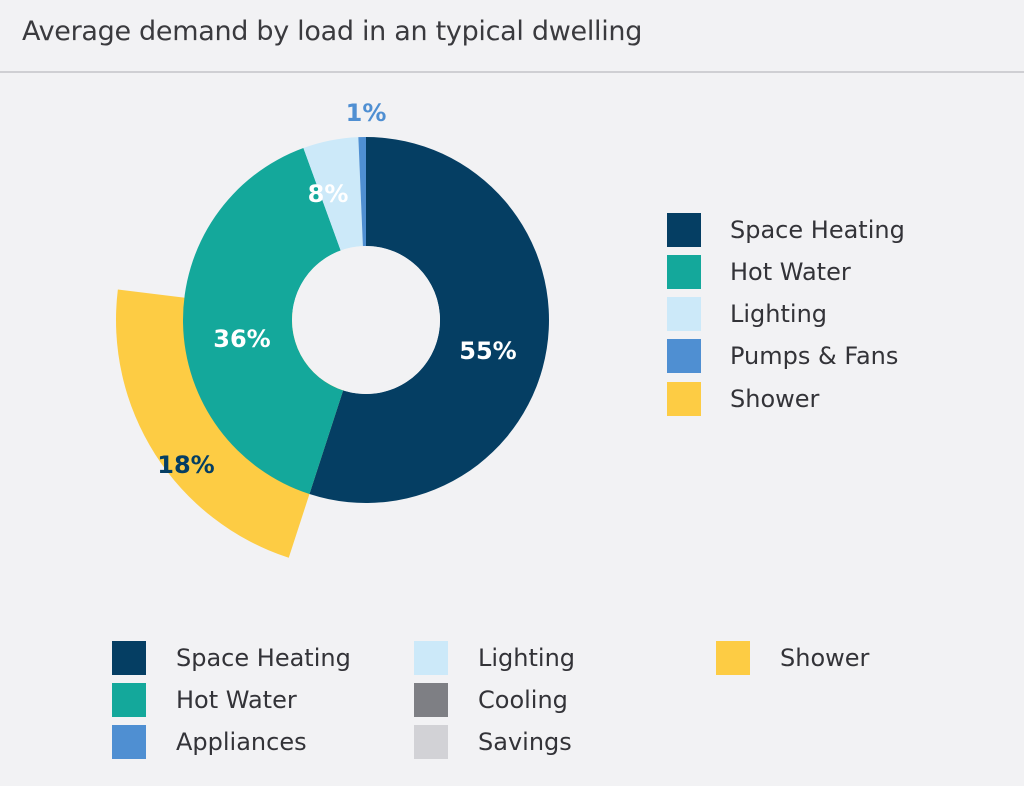  Describe the element at coordinates (328, 194) in the screenshot. I see `data-label-lighting: 8%` at that location.